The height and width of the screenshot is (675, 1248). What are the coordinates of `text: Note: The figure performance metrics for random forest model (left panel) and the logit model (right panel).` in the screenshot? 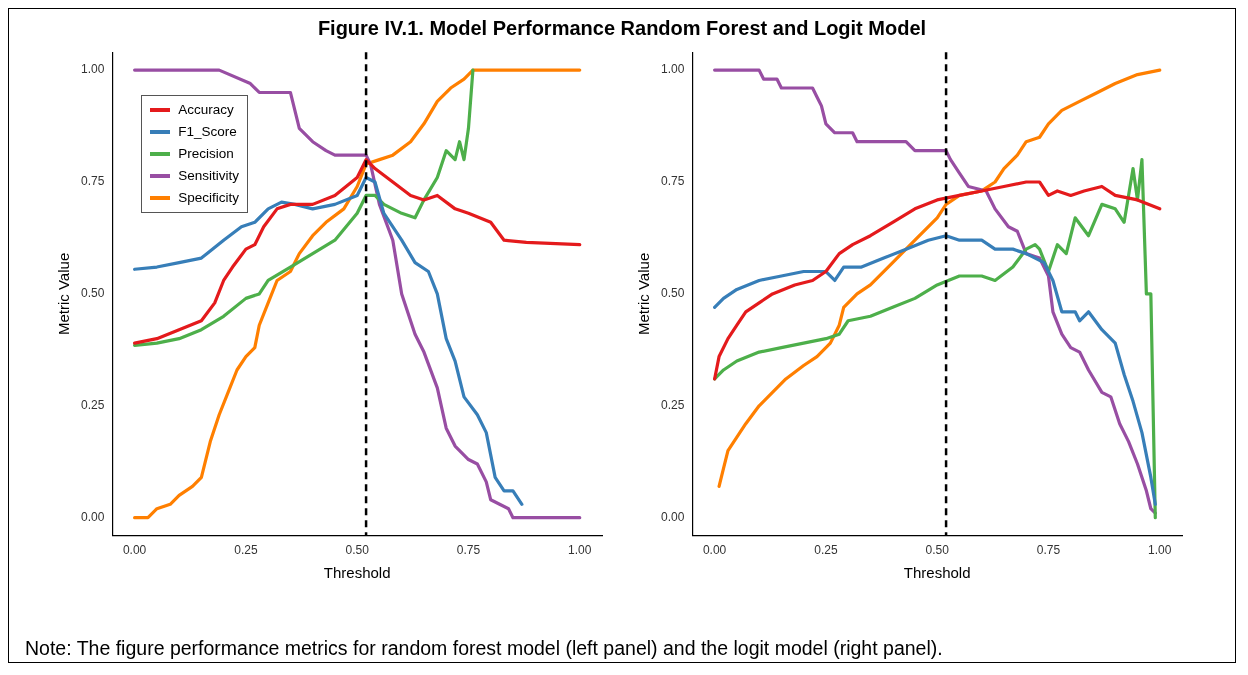 It's located at (484, 648).